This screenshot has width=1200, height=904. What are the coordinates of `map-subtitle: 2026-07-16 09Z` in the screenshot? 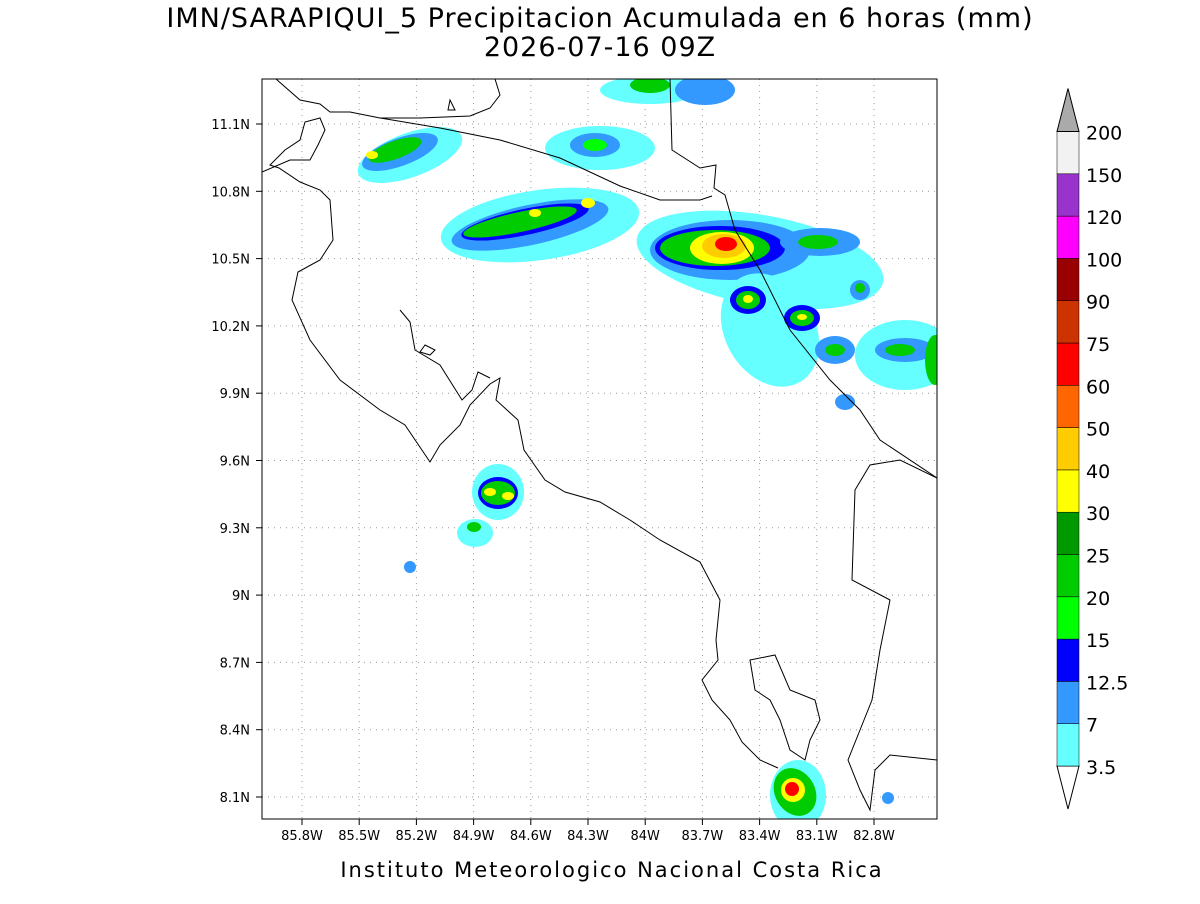 It's located at (600, 47).